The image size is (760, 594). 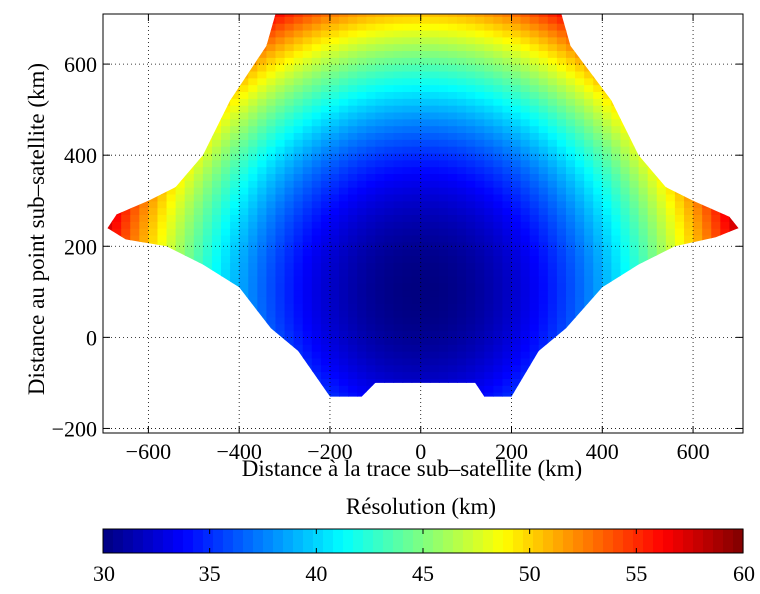 What do you see at coordinates (168, 541) in the screenshot?
I see `colorbar-swatch` at bounding box center [168, 541].